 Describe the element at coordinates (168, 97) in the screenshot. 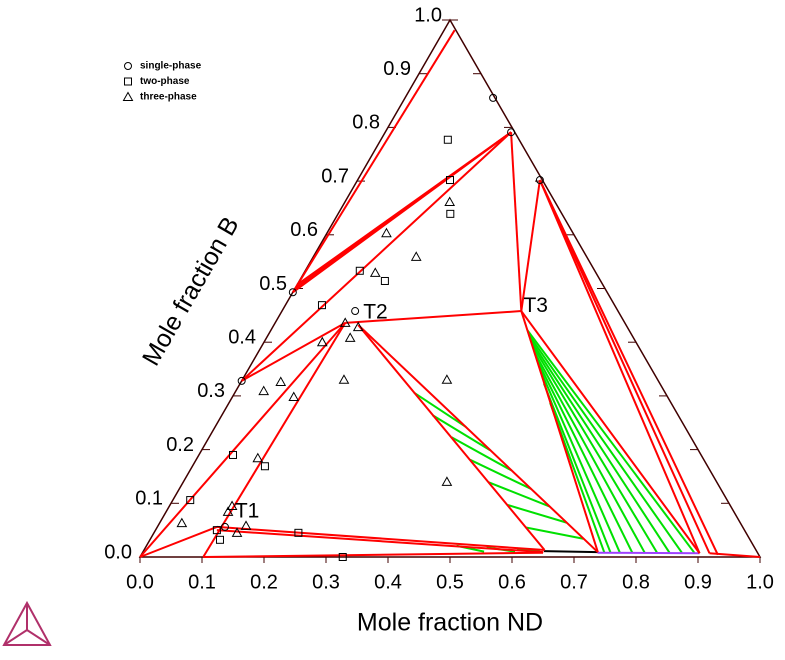

I see `legend-label: three-phase` at that location.